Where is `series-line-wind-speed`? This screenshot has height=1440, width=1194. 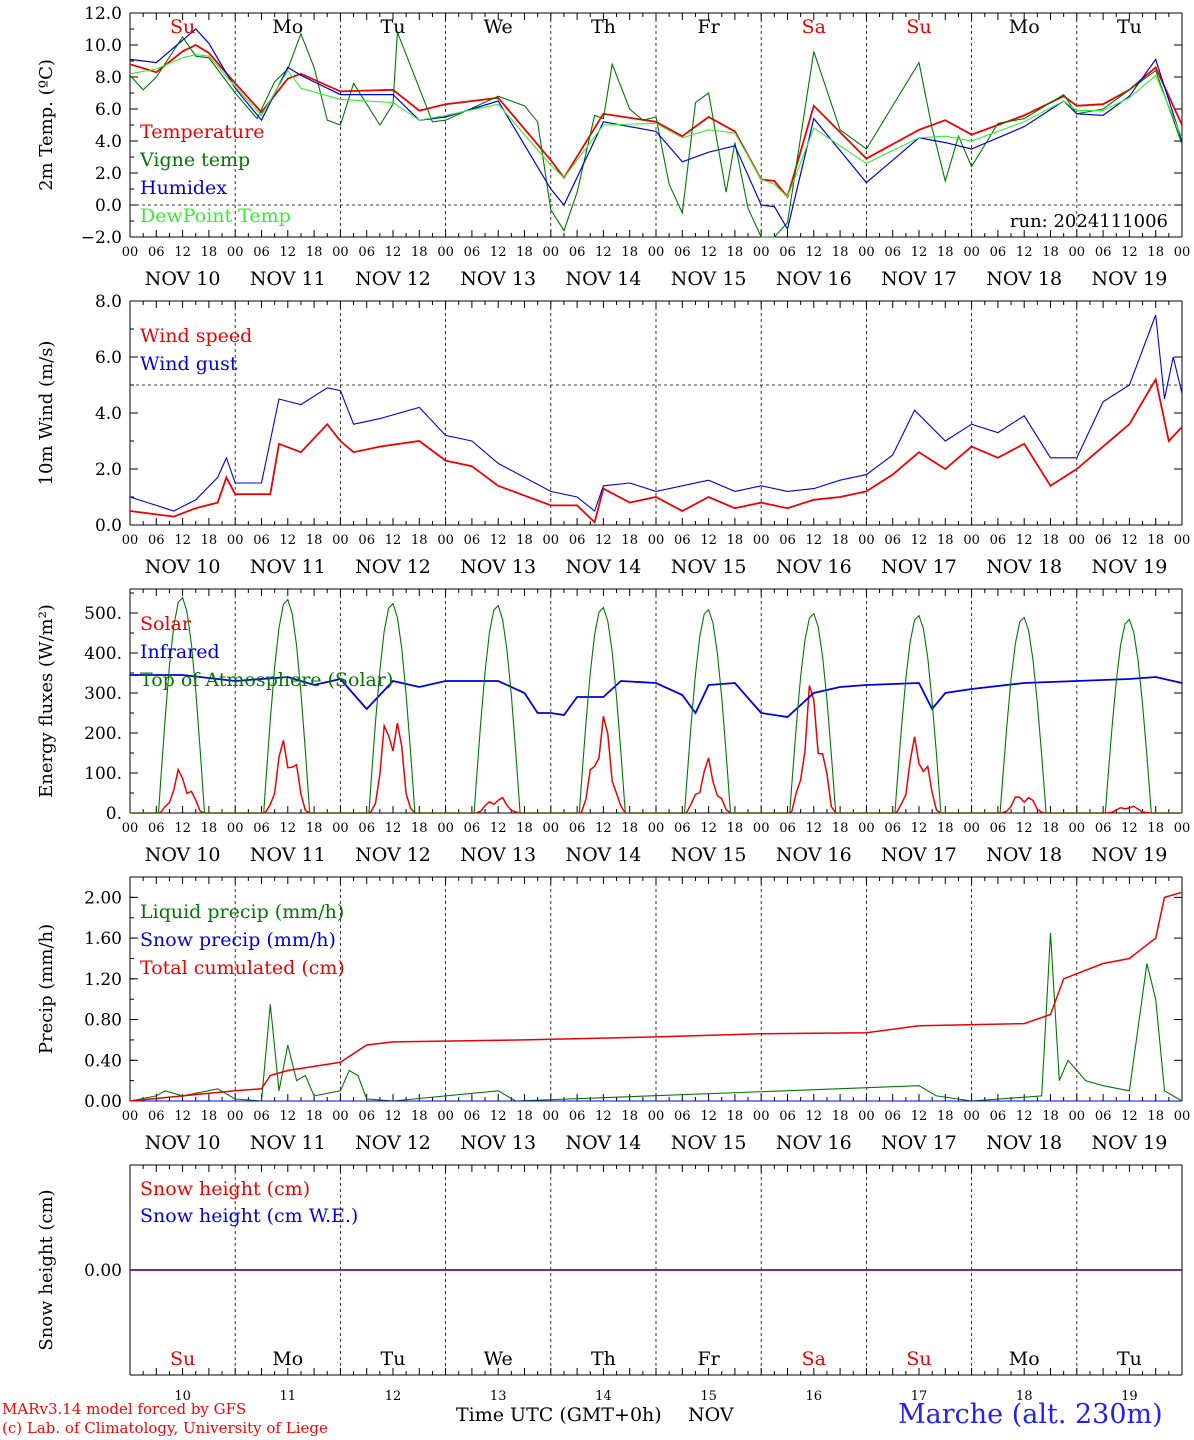
series-line-wind-speed is located at coordinates (656, 450).